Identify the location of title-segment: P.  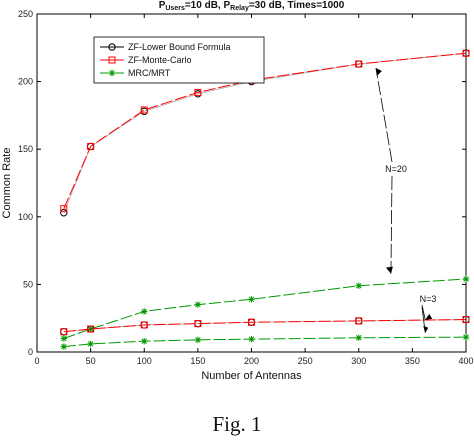
(162, 5).